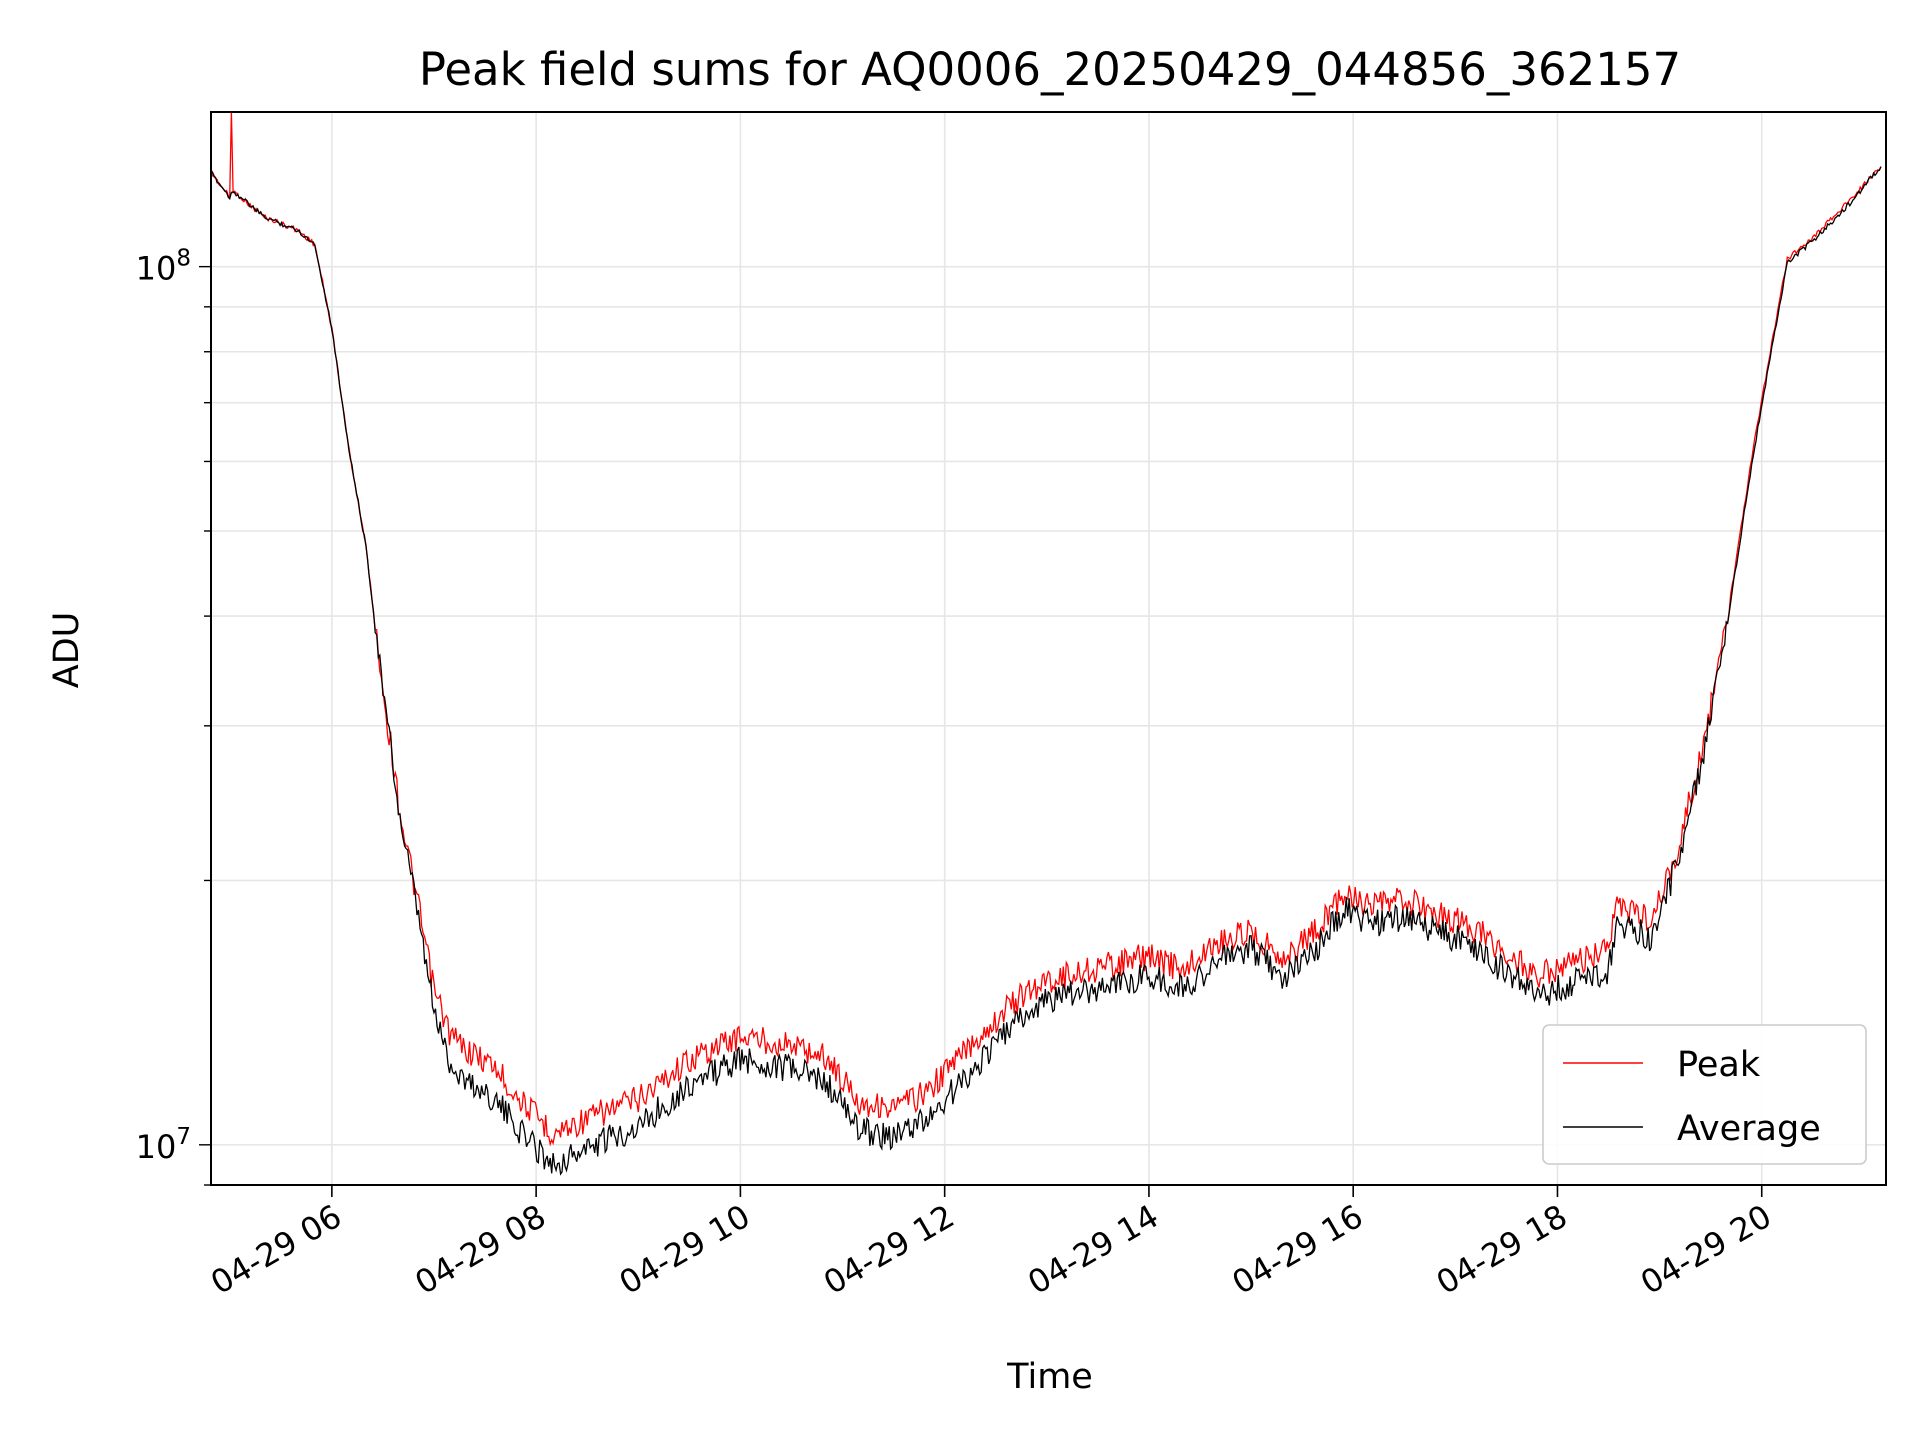  I want to click on y-tick-label: 10⁷, so click(163, 1145).